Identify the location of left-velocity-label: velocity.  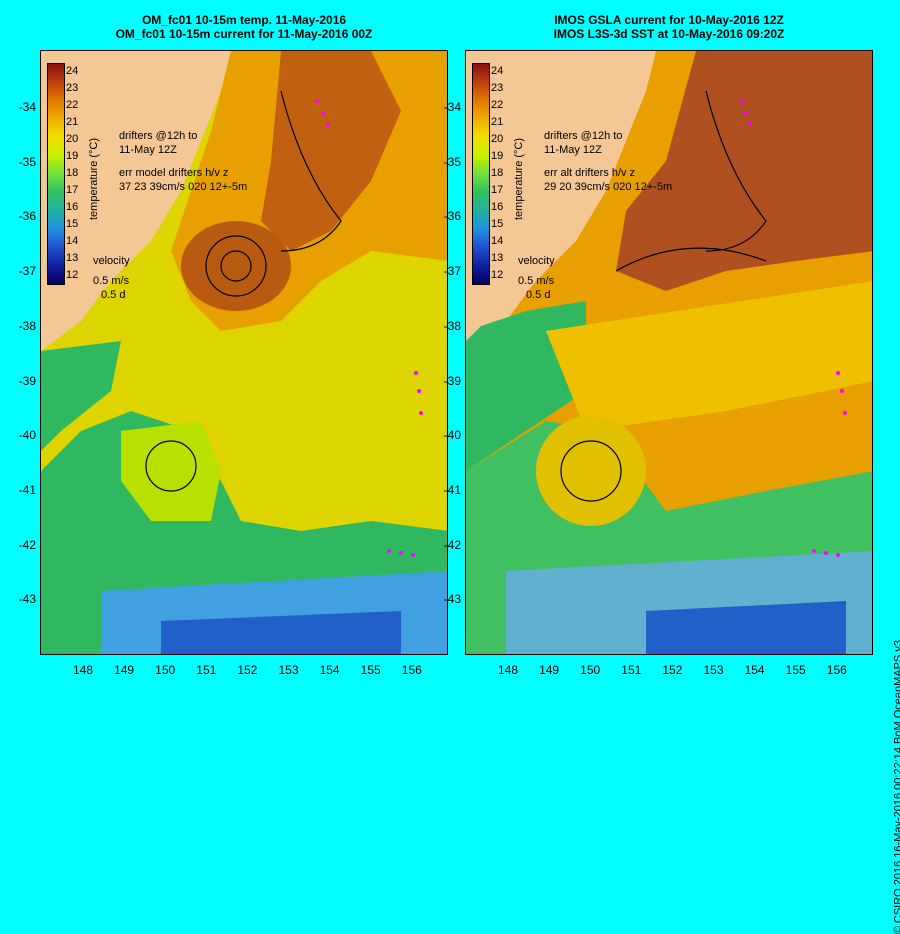
(111, 261).